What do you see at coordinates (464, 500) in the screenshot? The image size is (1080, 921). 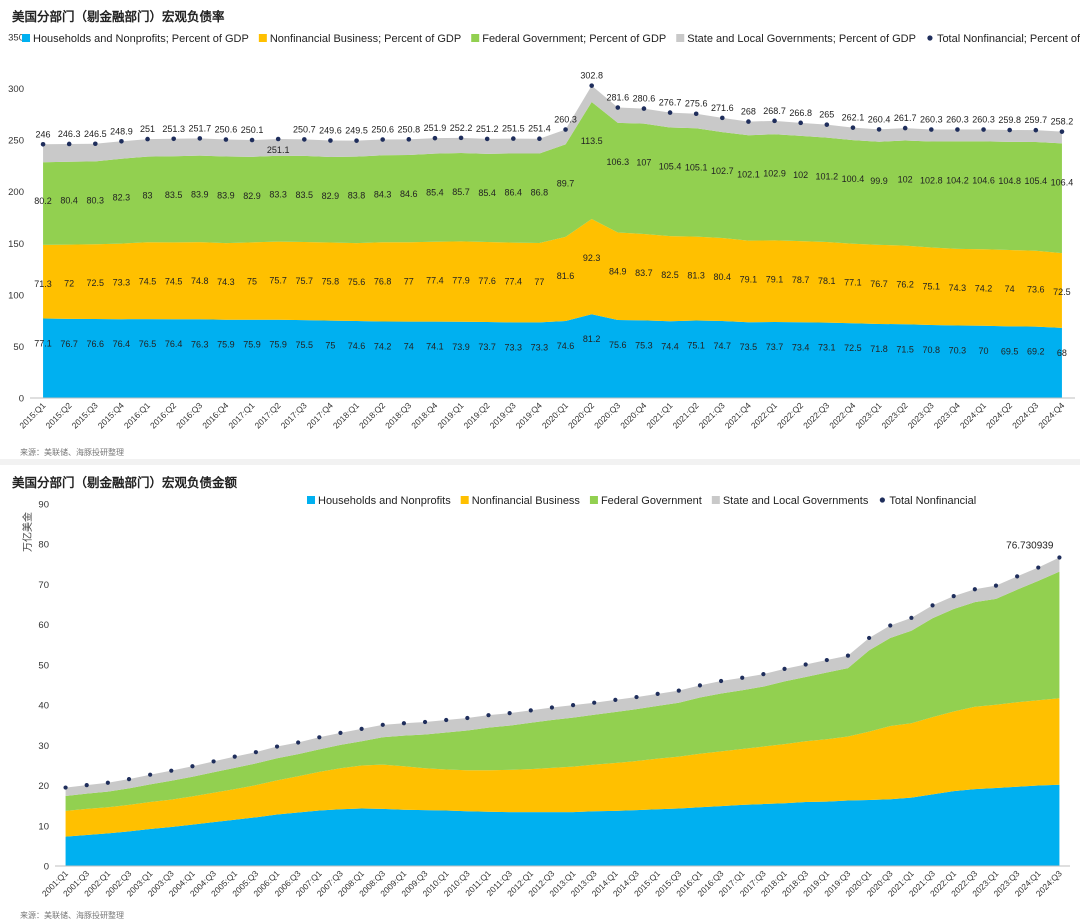 I see `legend-swatch-nonfinancial-business` at bounding box center [464, 500].